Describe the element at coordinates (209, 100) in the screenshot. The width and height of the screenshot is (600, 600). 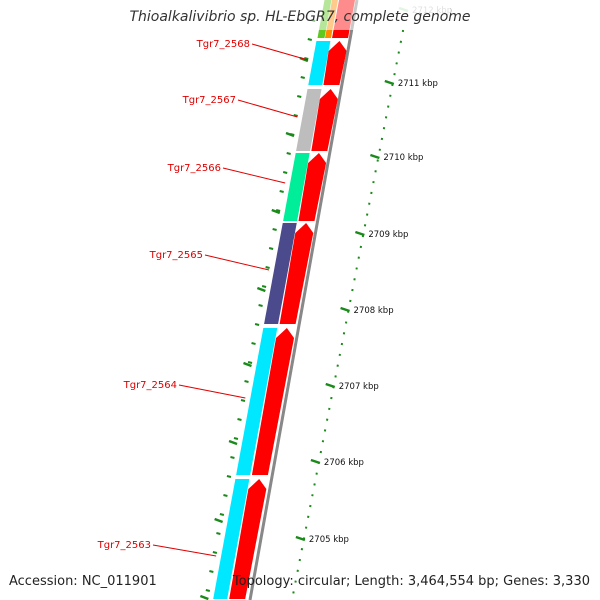
I see `gene-label: Tgr7_2567` at that location.